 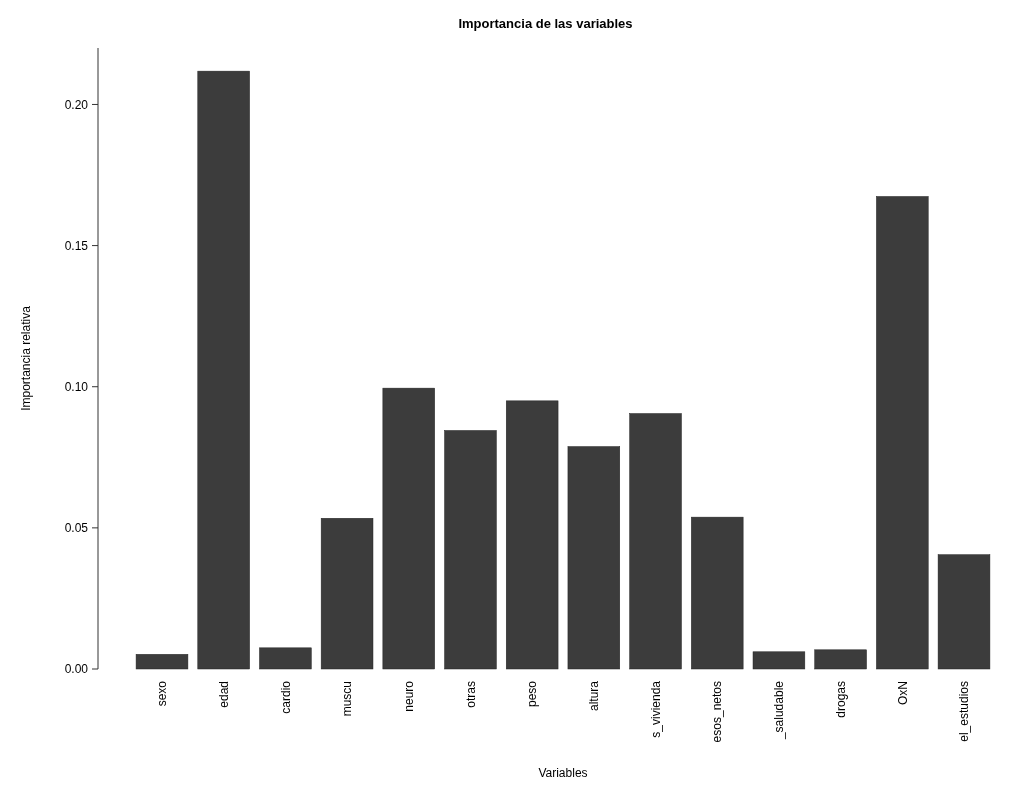 What do you see at coordinates (470, 694) in the screenshot?
I see `x-tick-label: otras` at bounding box center [470, 694].